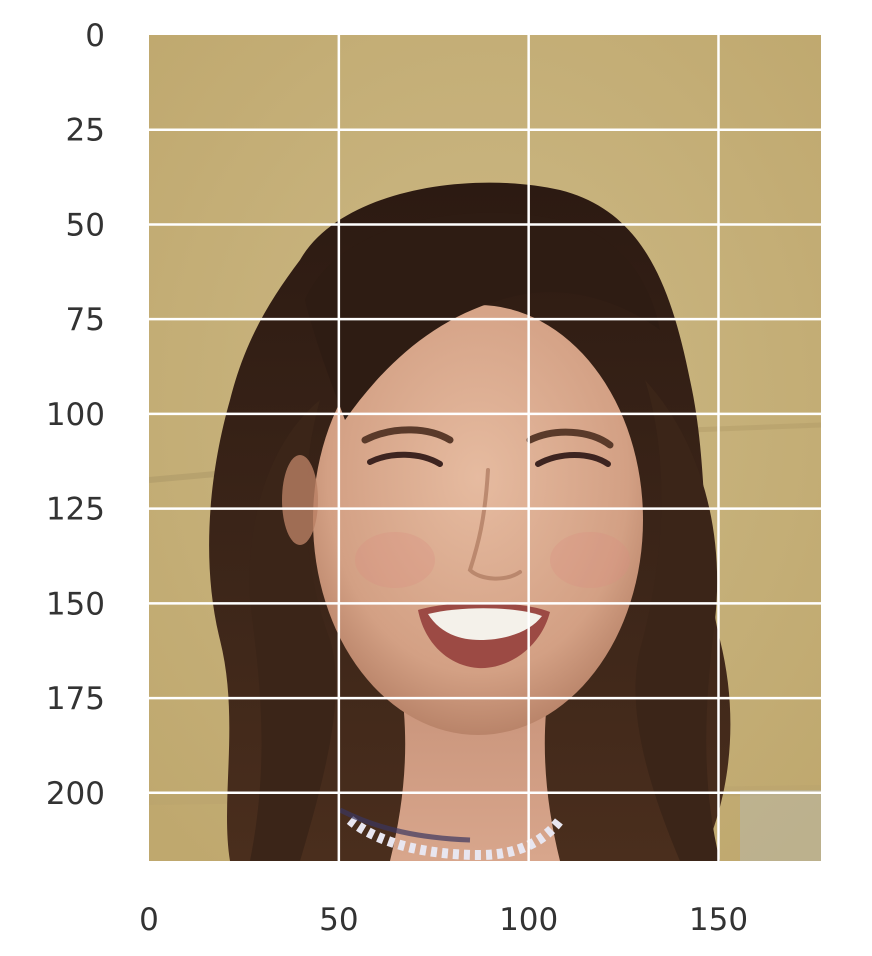  I want to click on x-axis-tick-labels: 0 50 100 150, so click(443, 920).